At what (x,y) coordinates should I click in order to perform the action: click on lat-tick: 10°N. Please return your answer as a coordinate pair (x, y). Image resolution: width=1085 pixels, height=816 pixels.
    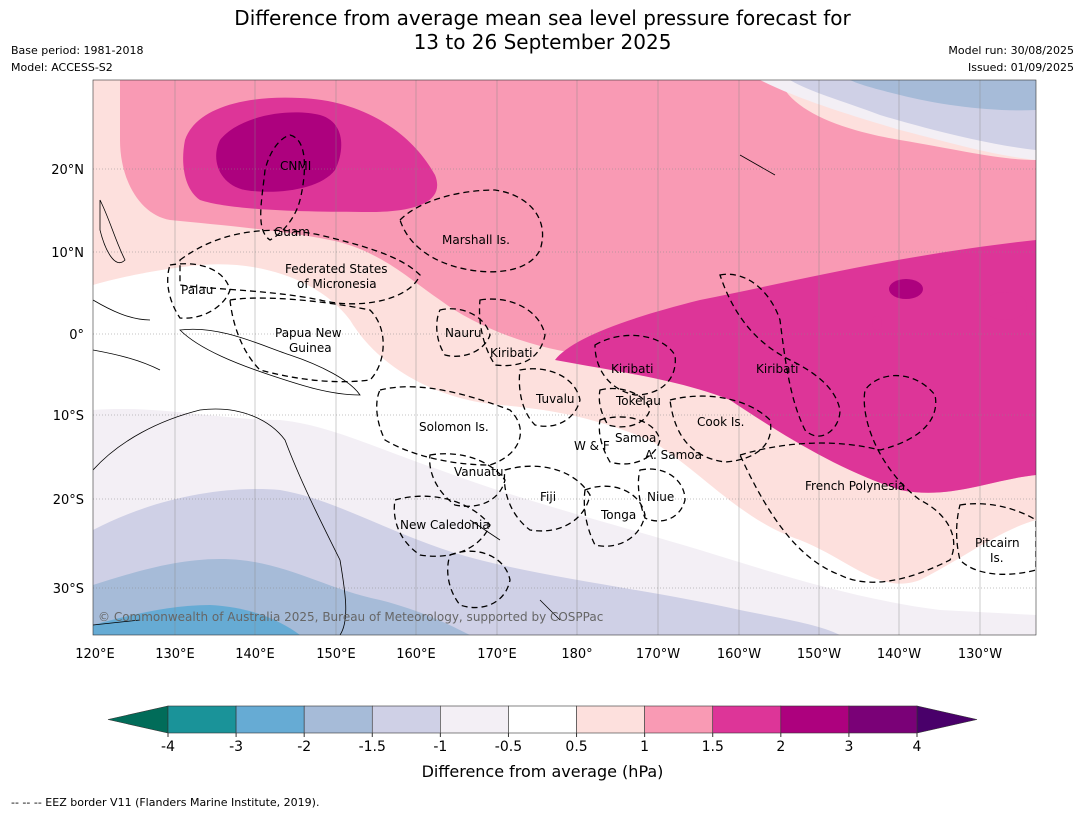
    Looking at the image, I should click on (67, 253).